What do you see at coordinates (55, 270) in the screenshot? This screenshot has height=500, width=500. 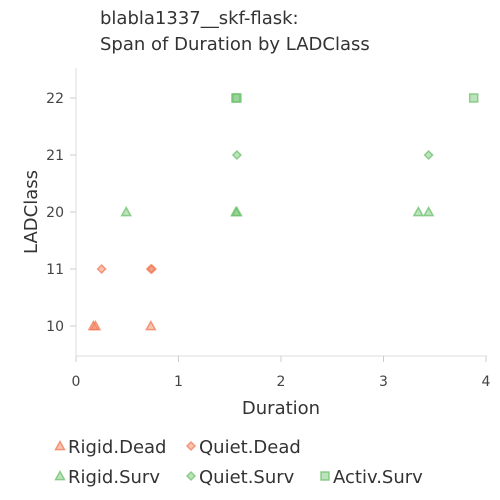 I see `y-tick-label-11: 11` at bounding box center [55, 270].